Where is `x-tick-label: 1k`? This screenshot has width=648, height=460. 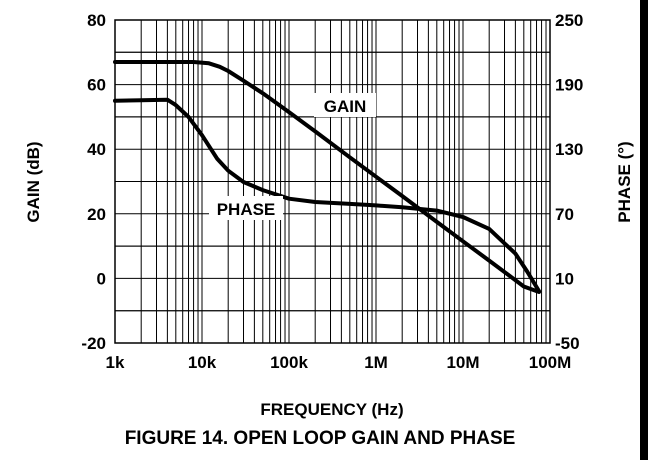 x-tick-label: 1k is located at coordinates (115, 362).